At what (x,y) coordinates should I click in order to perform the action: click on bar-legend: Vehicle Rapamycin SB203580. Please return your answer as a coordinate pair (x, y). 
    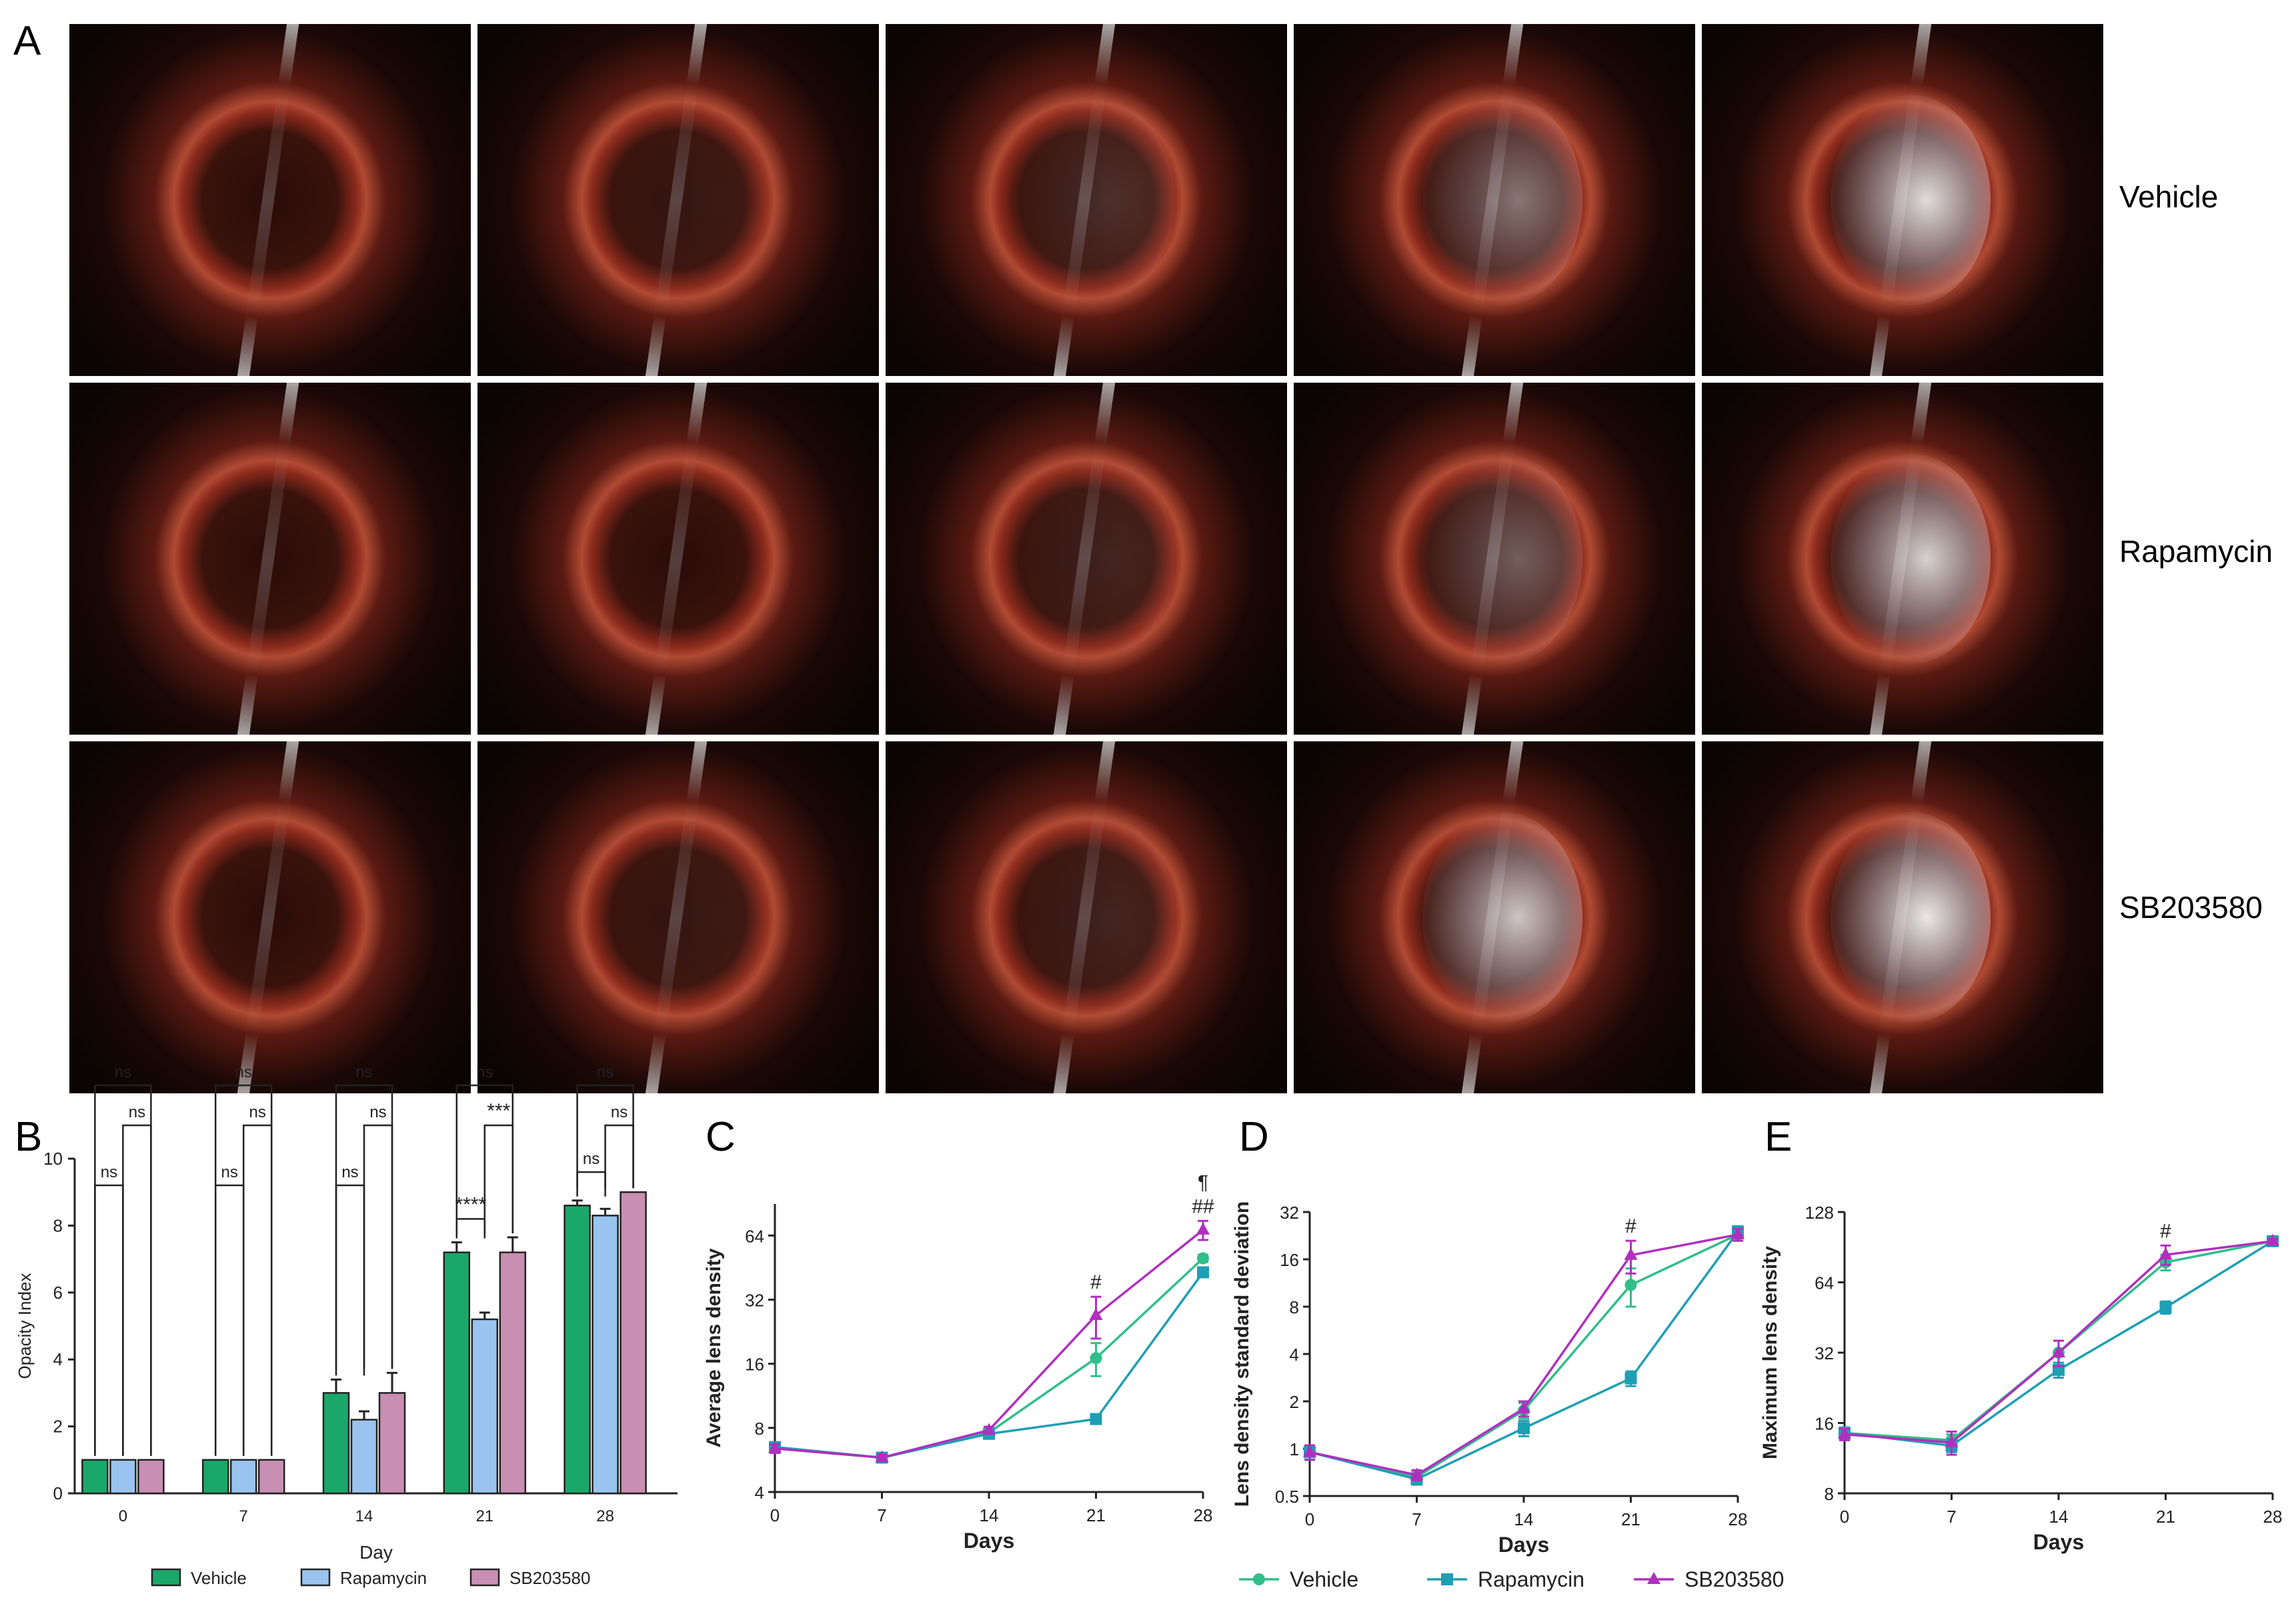
    Looking at the image, I should click on (370, 1578).